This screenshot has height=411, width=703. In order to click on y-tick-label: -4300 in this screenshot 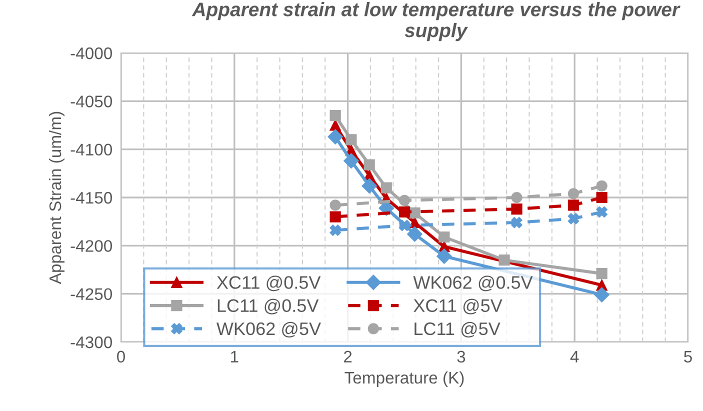, I will do `click(91, 342)`.